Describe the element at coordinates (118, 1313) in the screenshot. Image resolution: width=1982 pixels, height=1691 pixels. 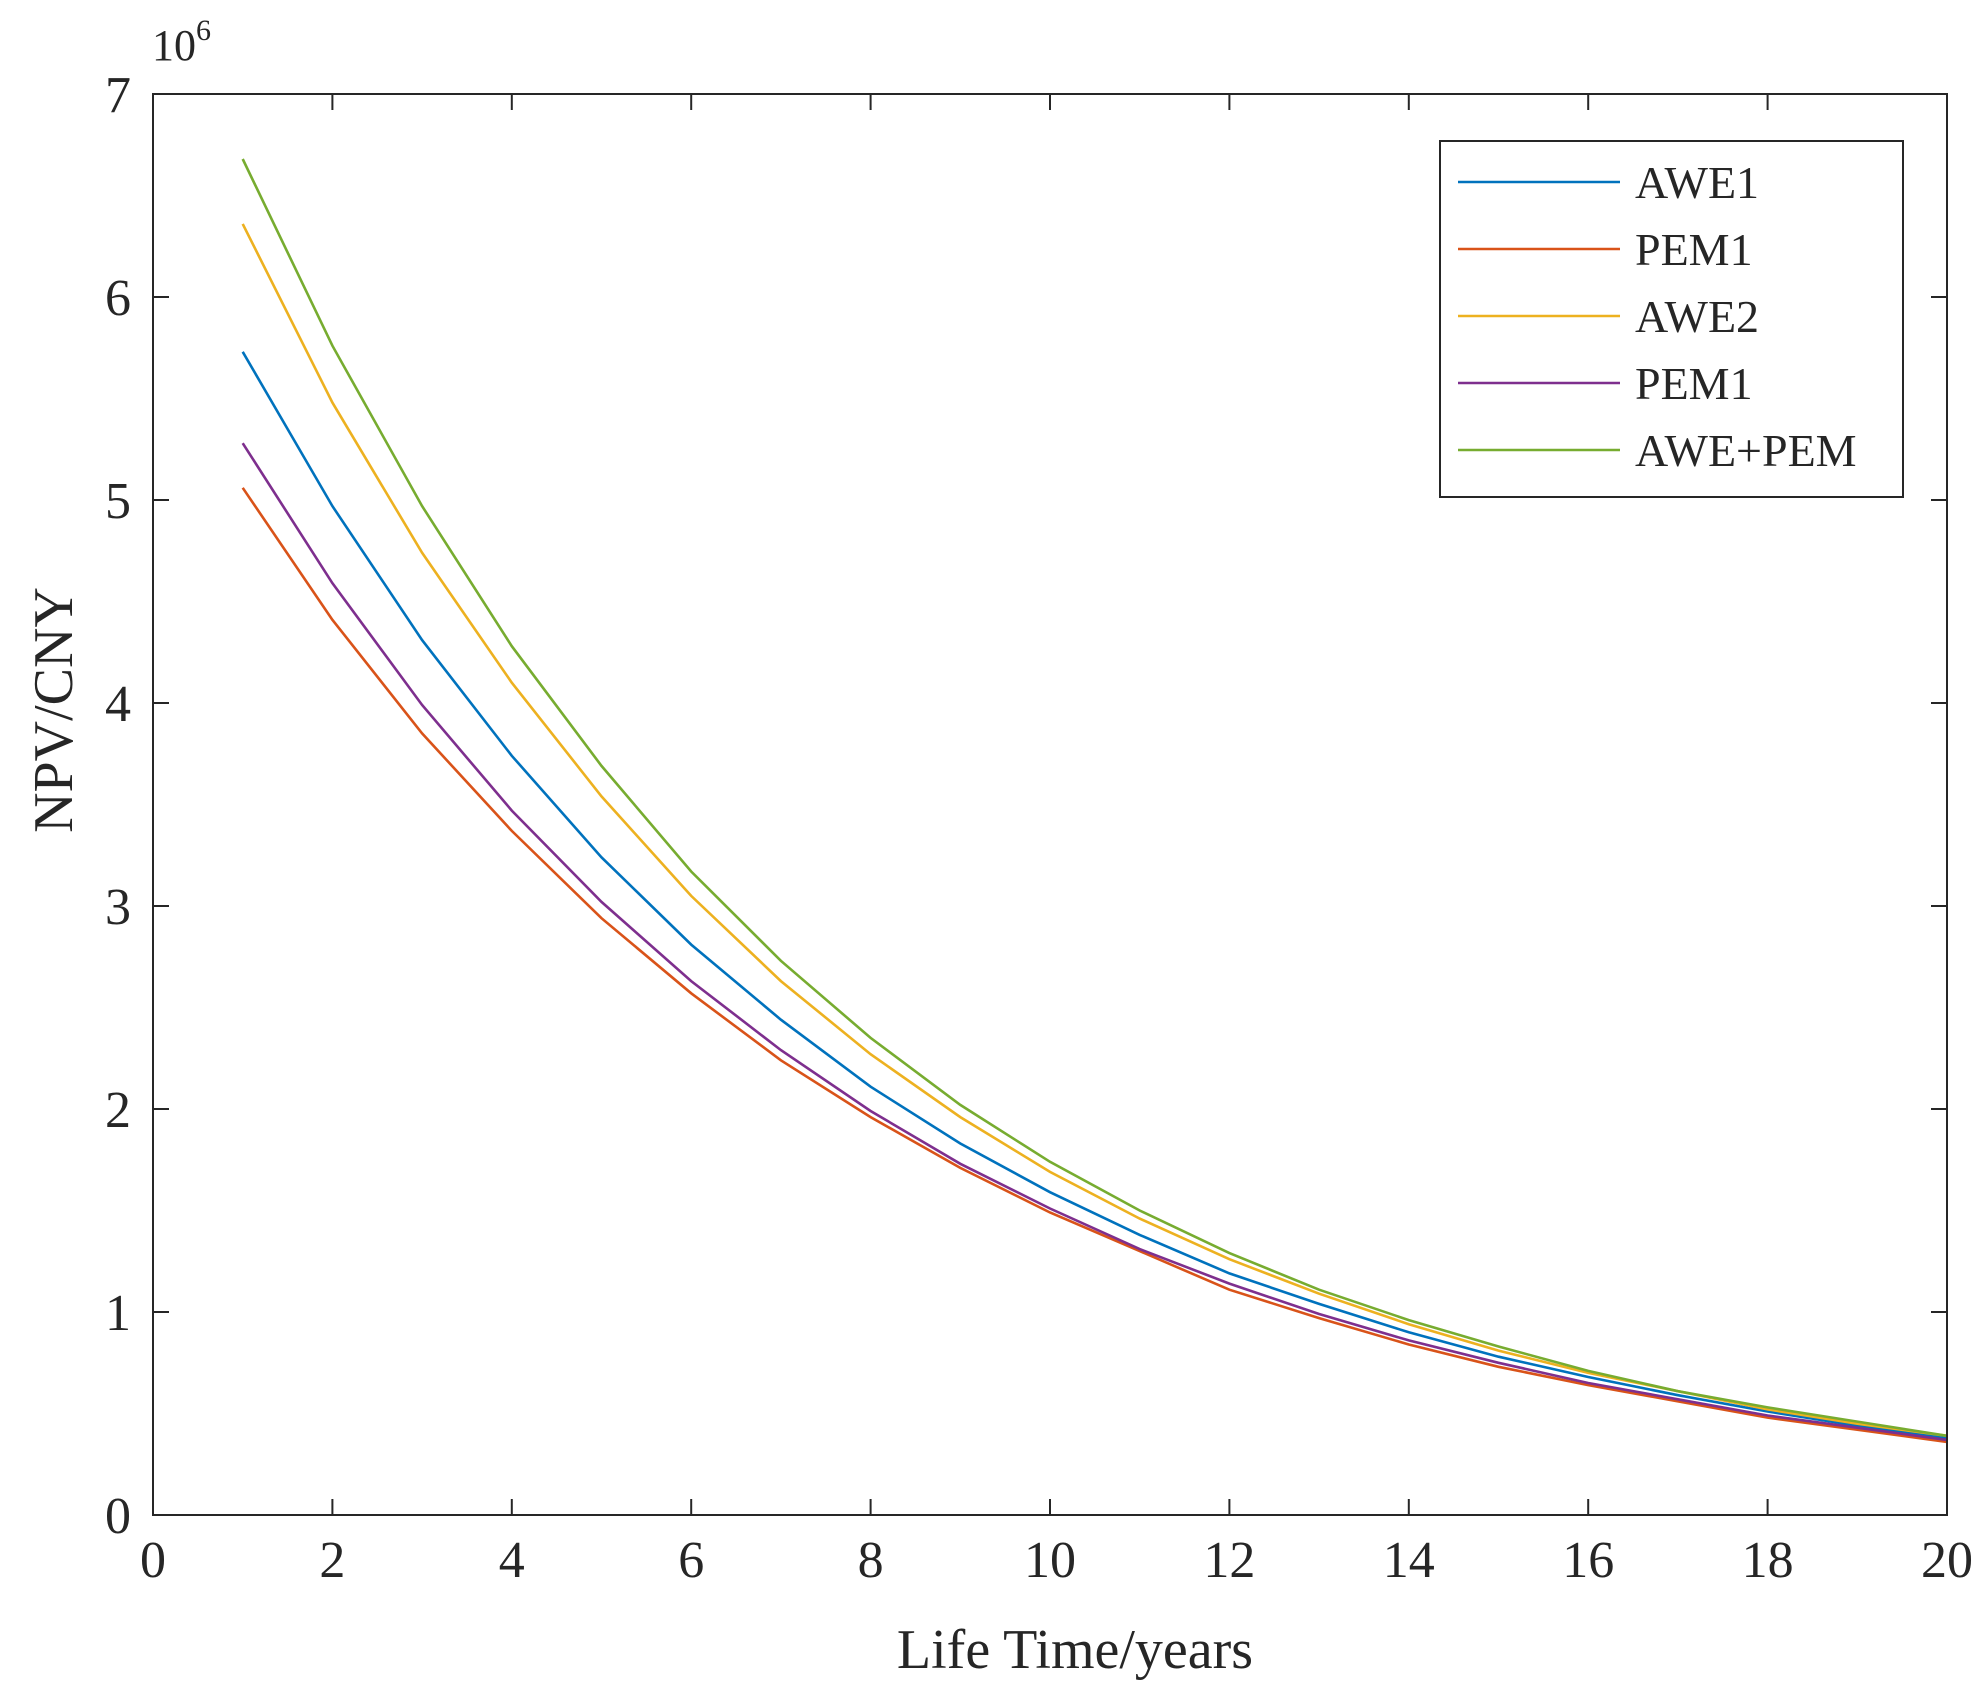
I see `y-tick-label: 1` at that location.